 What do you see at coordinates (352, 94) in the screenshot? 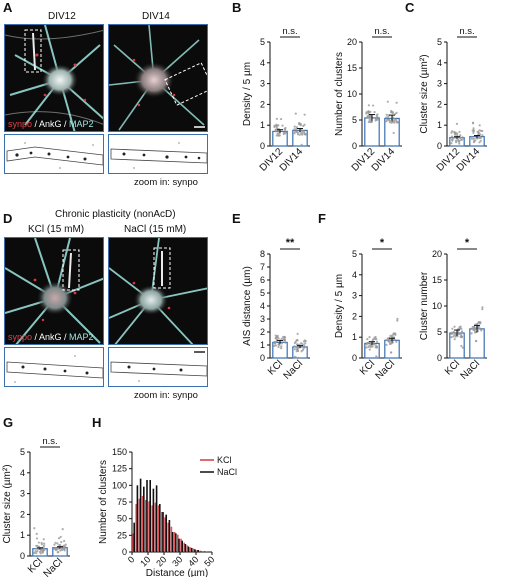
I see `chart-b2-ytick-label: 10` at bounding box center [352, 94].